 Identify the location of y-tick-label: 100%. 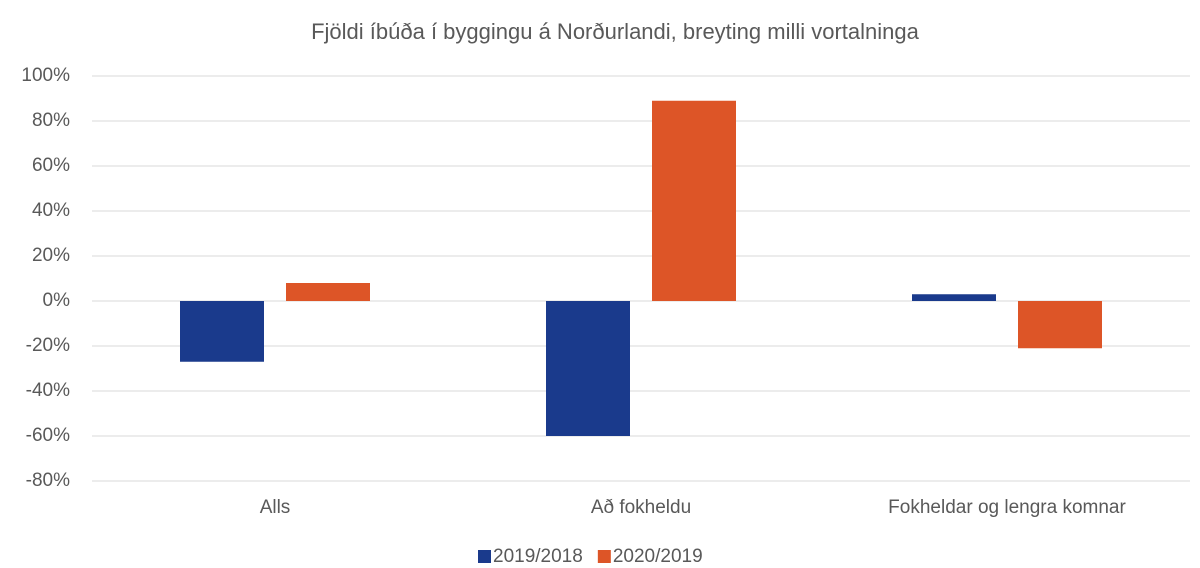
(45, 75).